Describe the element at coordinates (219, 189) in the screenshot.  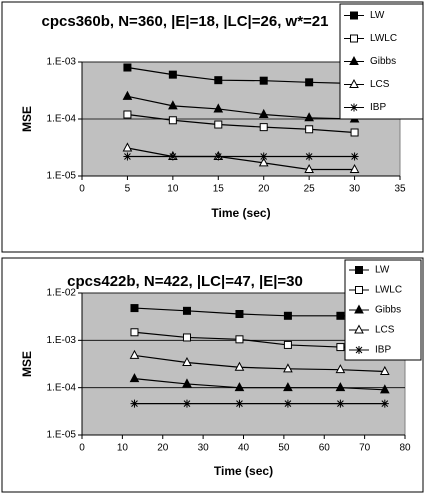
I see `x-tick-label: 15` at that location.